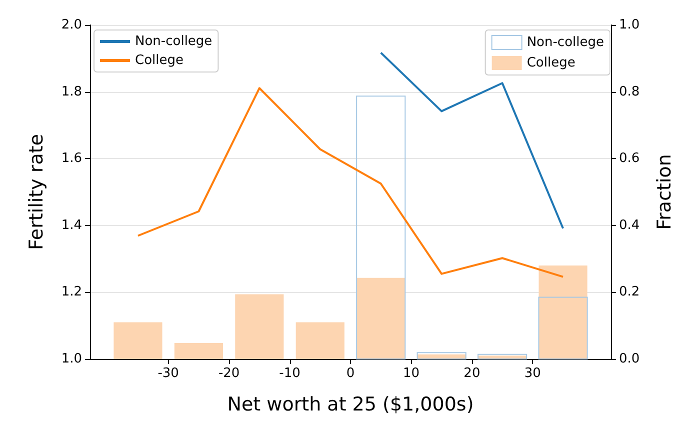 This screenshot has height=435, width=690. I want to click on x-axis-title: Net worth at 25 ($1,000s), so click(350, 405).